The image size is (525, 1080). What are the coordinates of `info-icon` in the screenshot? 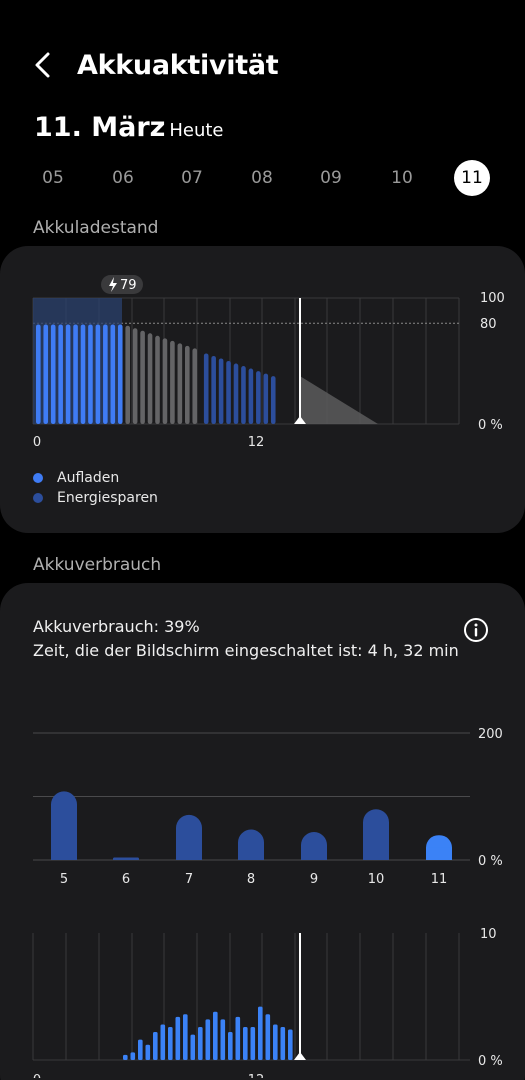 It's located at (476, 630).